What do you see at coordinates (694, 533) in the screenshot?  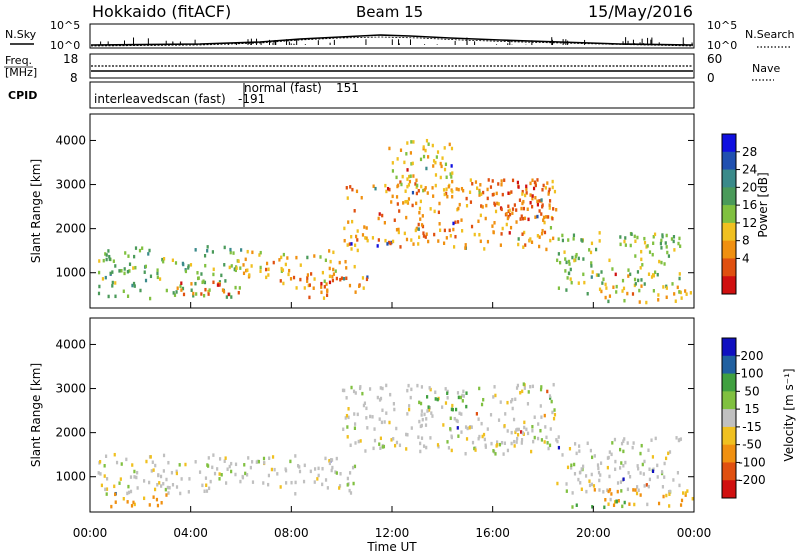 I see `x-tick-label: 00:00` at bounding box center [694, 533].